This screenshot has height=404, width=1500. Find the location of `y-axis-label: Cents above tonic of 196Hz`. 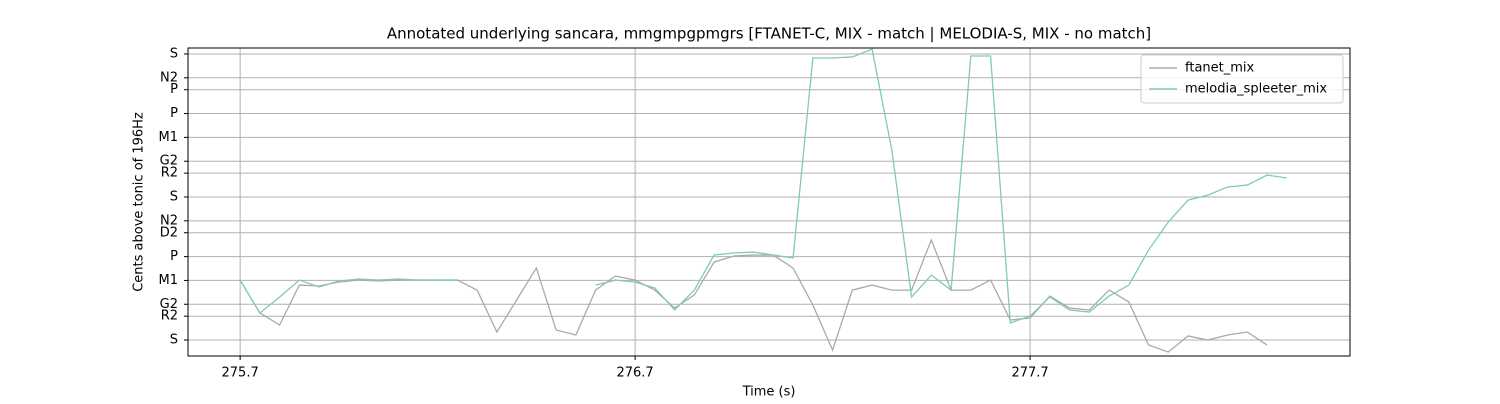

y-axis-label: Cents above tonic of 196Hz is located at coordinates (139, 202).